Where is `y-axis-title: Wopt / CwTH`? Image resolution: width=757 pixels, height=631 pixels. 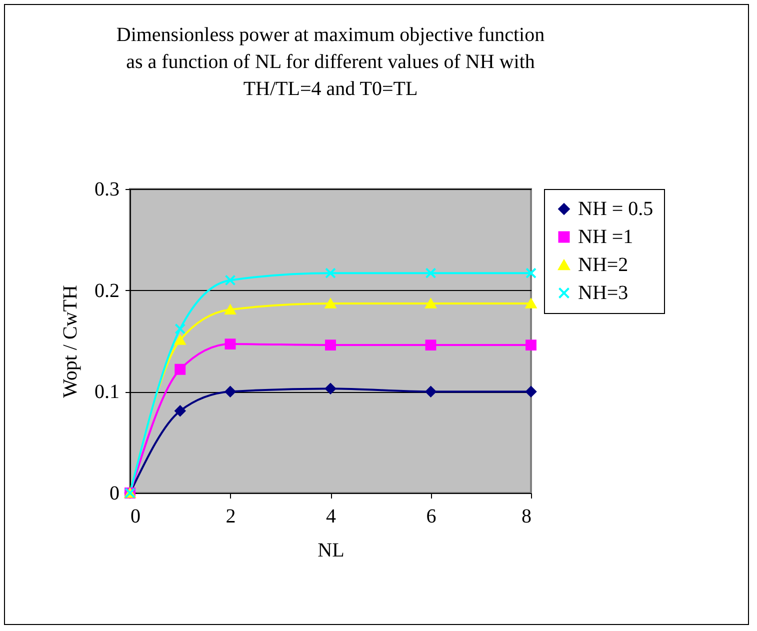
y-axis-title: Wopt / CwTH is located at coordinates (71, 341).